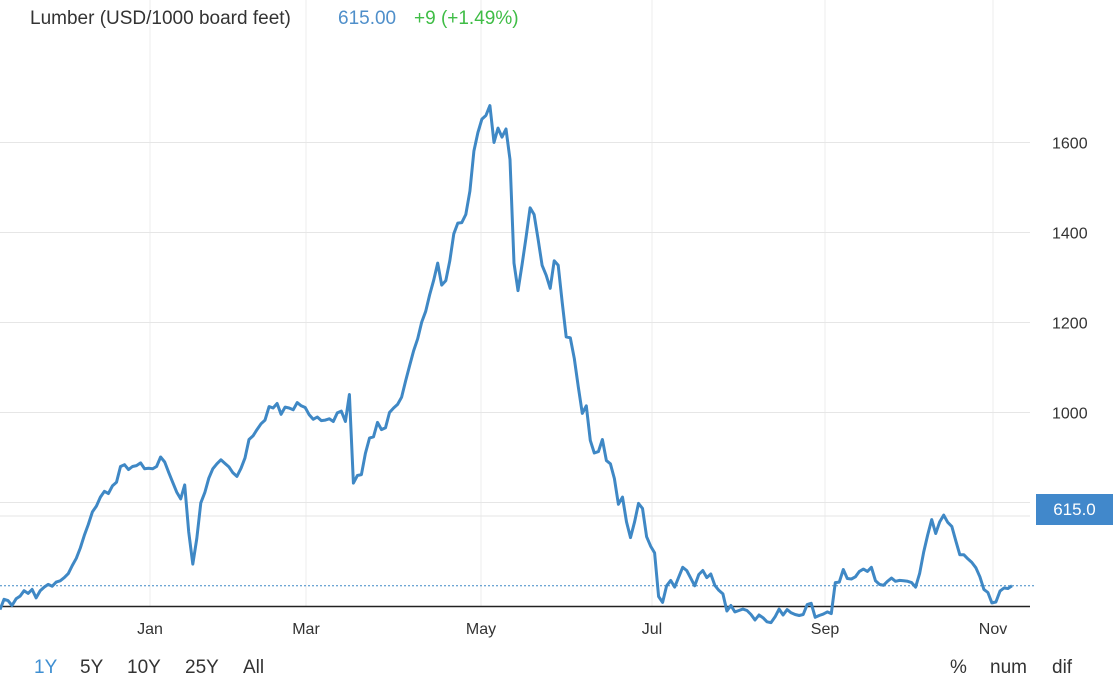 The width and height of the screenshot is (1120, 690). Describe the element at coordinates (1062, 667) in the screenshot. I see `mode-dif-button: dif` at that location.